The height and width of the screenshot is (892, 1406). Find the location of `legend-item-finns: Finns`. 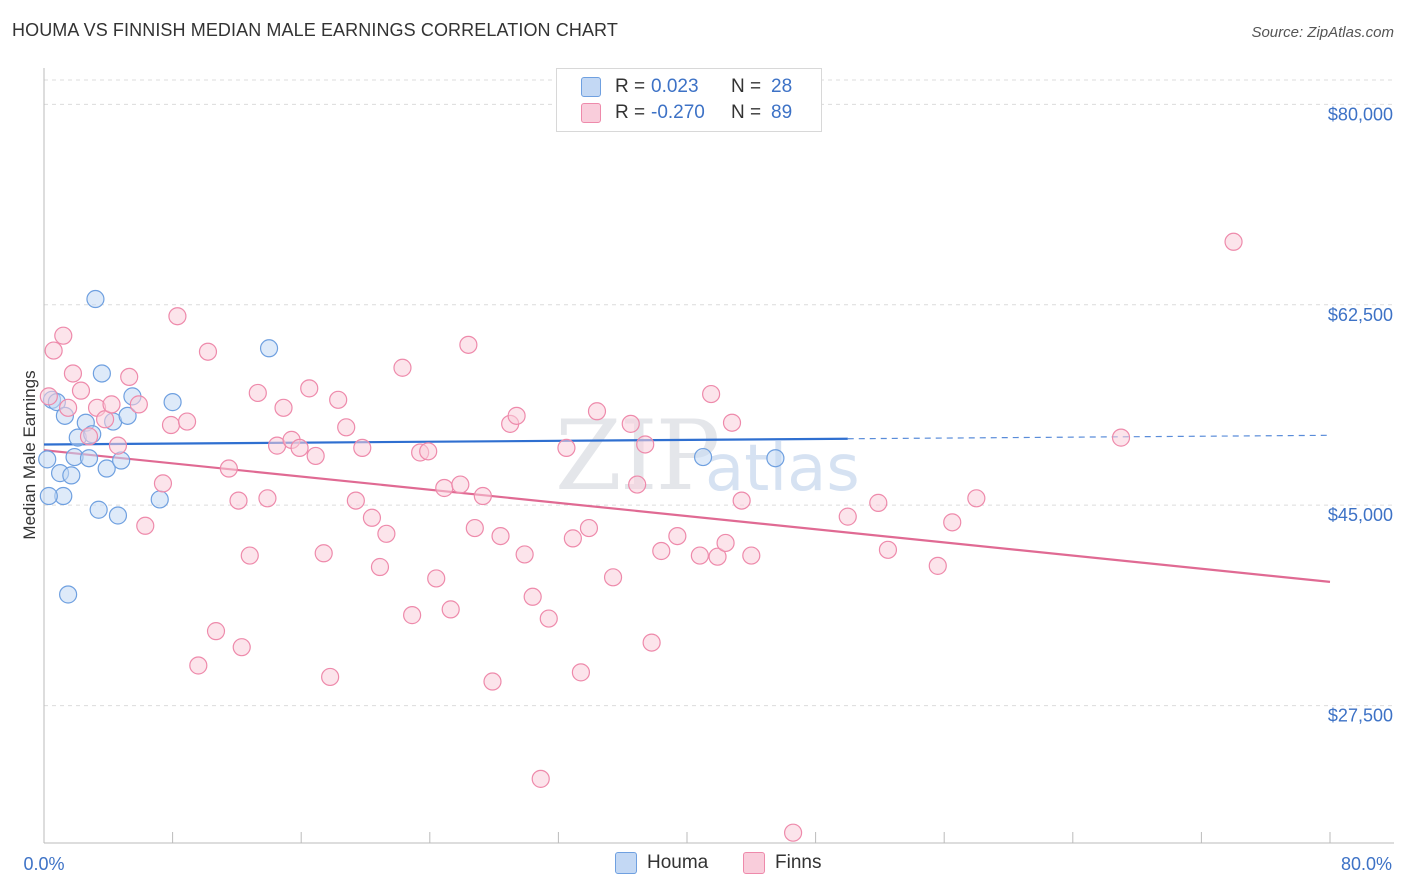

legend-item-finns: Finns is located at coordinates (782, 863).